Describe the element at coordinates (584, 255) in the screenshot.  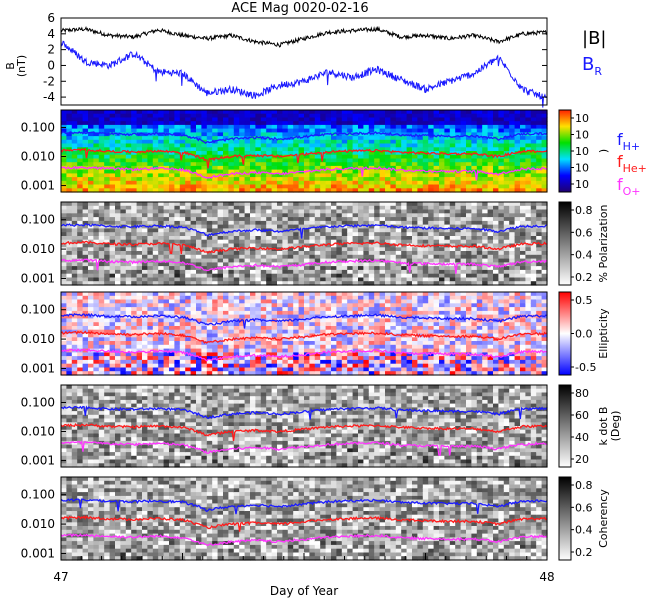
I see `polarization-cbar-tick-label: 0.4` at that location.